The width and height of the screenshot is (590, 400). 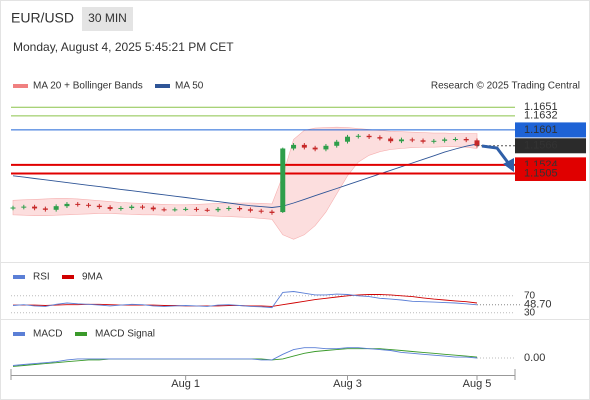 What do you see at coordinates (541, 130) in the screenshot?
I see `level-label: 1.1601` at bounding box center [541, 130].